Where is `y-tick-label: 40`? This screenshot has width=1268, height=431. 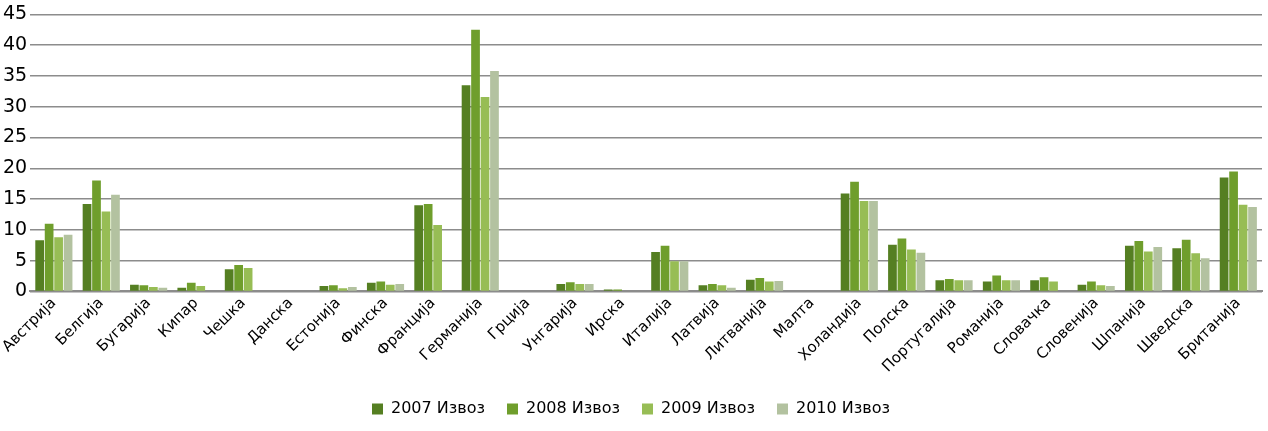
y-tick-label: 40 is located at coordinates (15, 43).